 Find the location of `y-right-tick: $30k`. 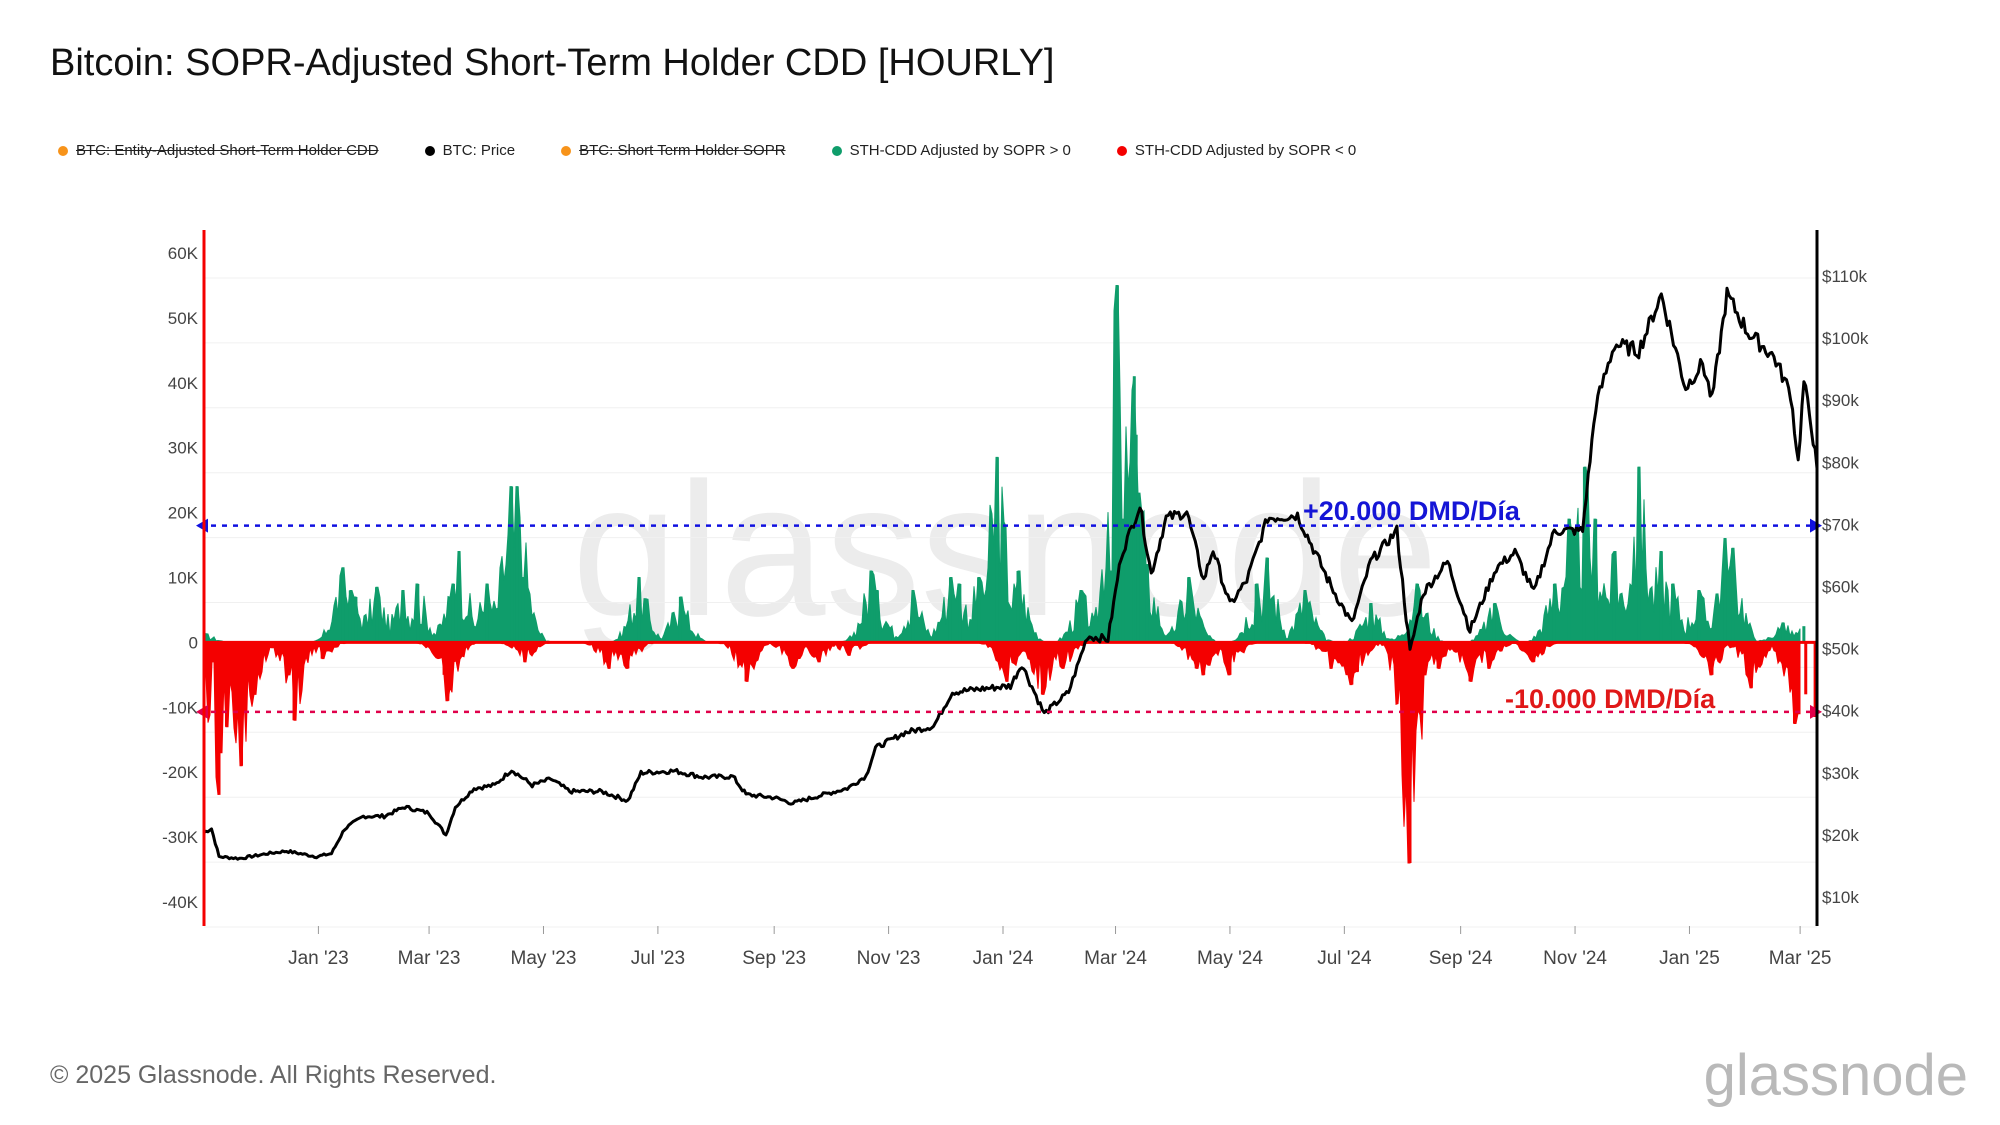

y-right-tick: $30k is located at coordinates (1840, 773).